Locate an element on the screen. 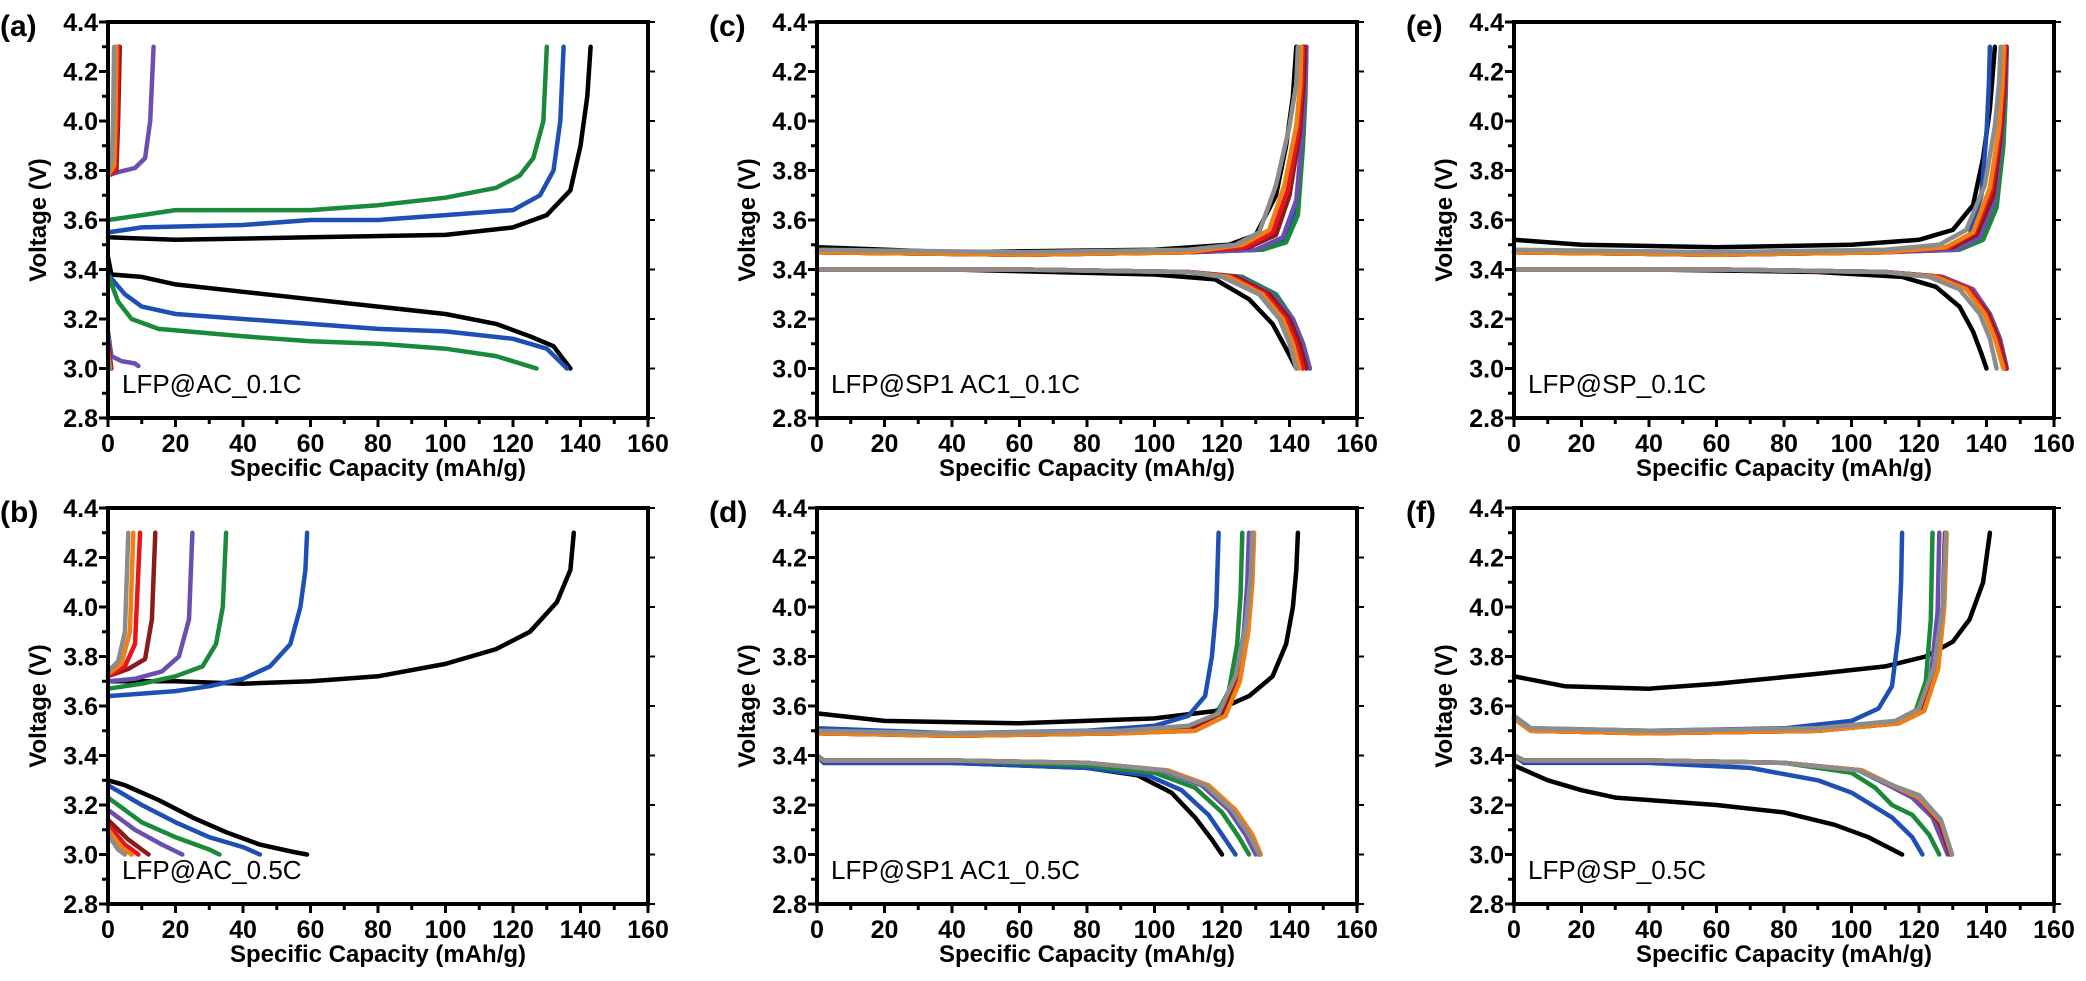  sample-annotation: LFP@SP1 AC1_0.1C is located at coordinates (955, 384).